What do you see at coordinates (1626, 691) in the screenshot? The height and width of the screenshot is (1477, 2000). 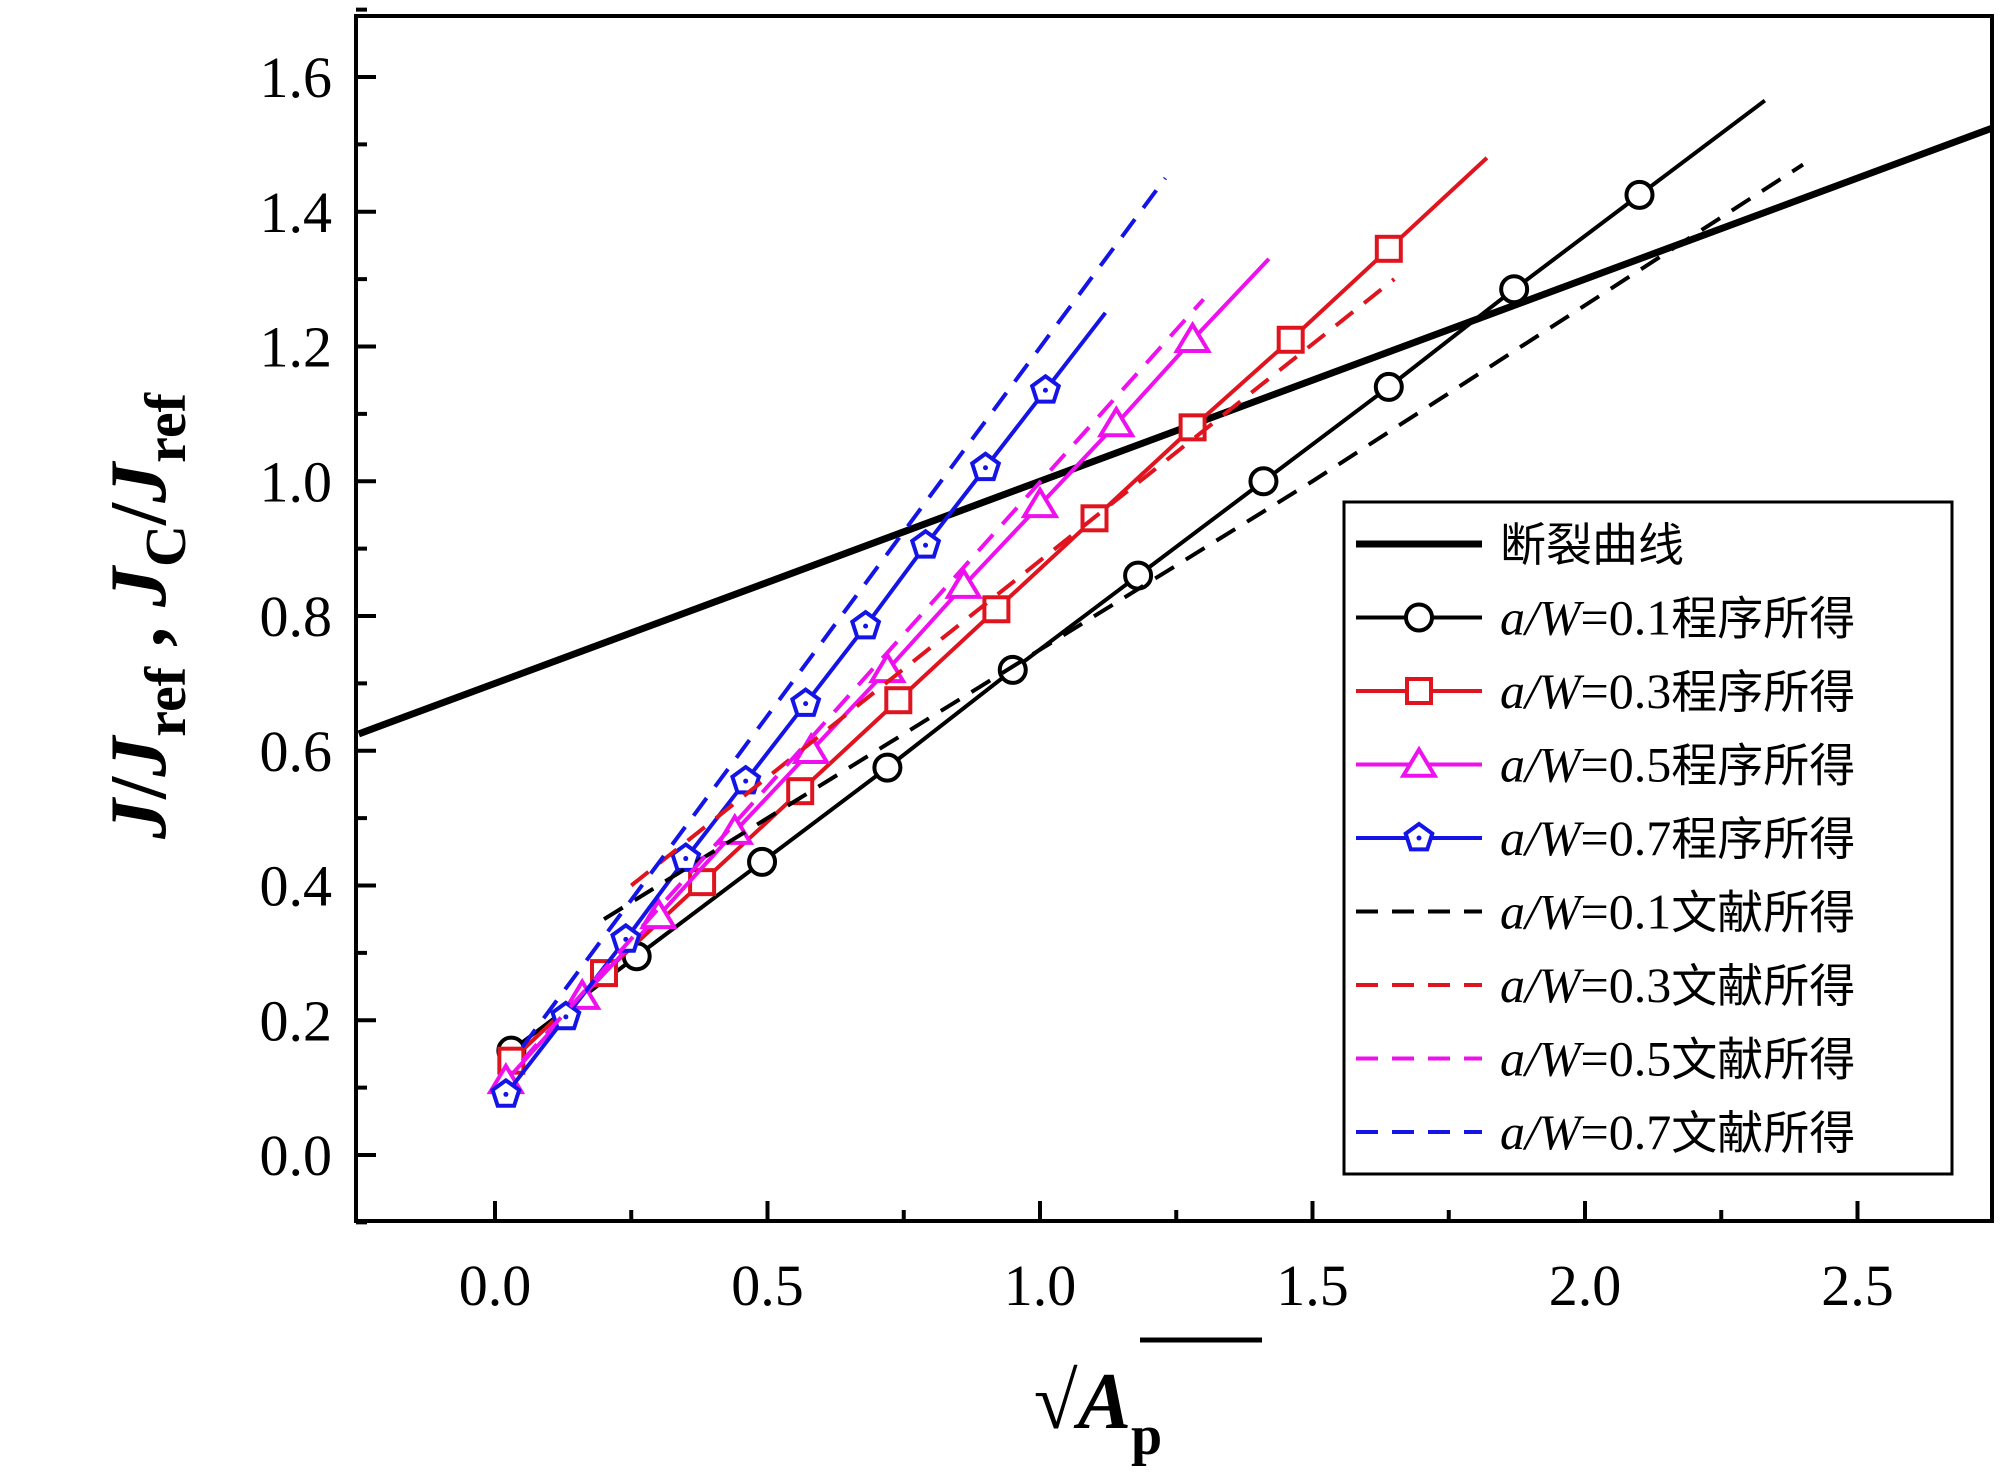 I see `legend-label-eq-2: =0.3` at bounding box center [1626, 691].